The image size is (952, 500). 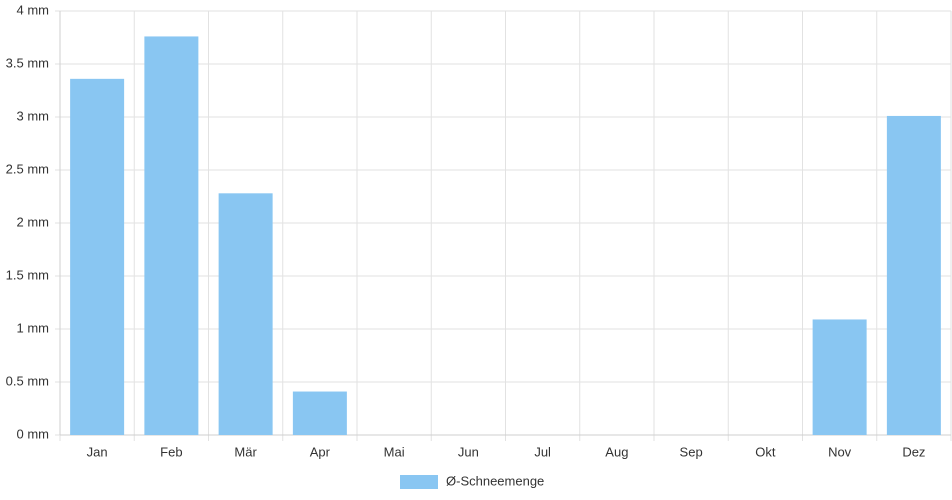 What do you see at coordinates (33, 115) in the screenshot?
I see `y-tick-label: 3 mm` at bounding box center [33, 115].